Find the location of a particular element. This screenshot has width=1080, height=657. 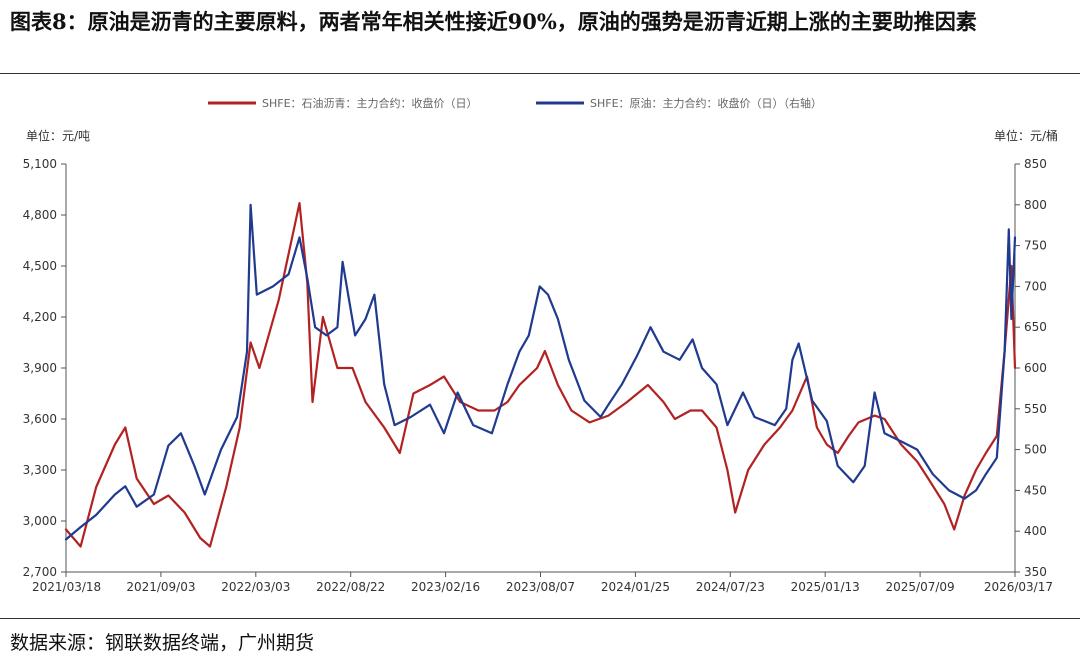

right-axis-tick-label: 350 is located at coordinates (1035, 572).